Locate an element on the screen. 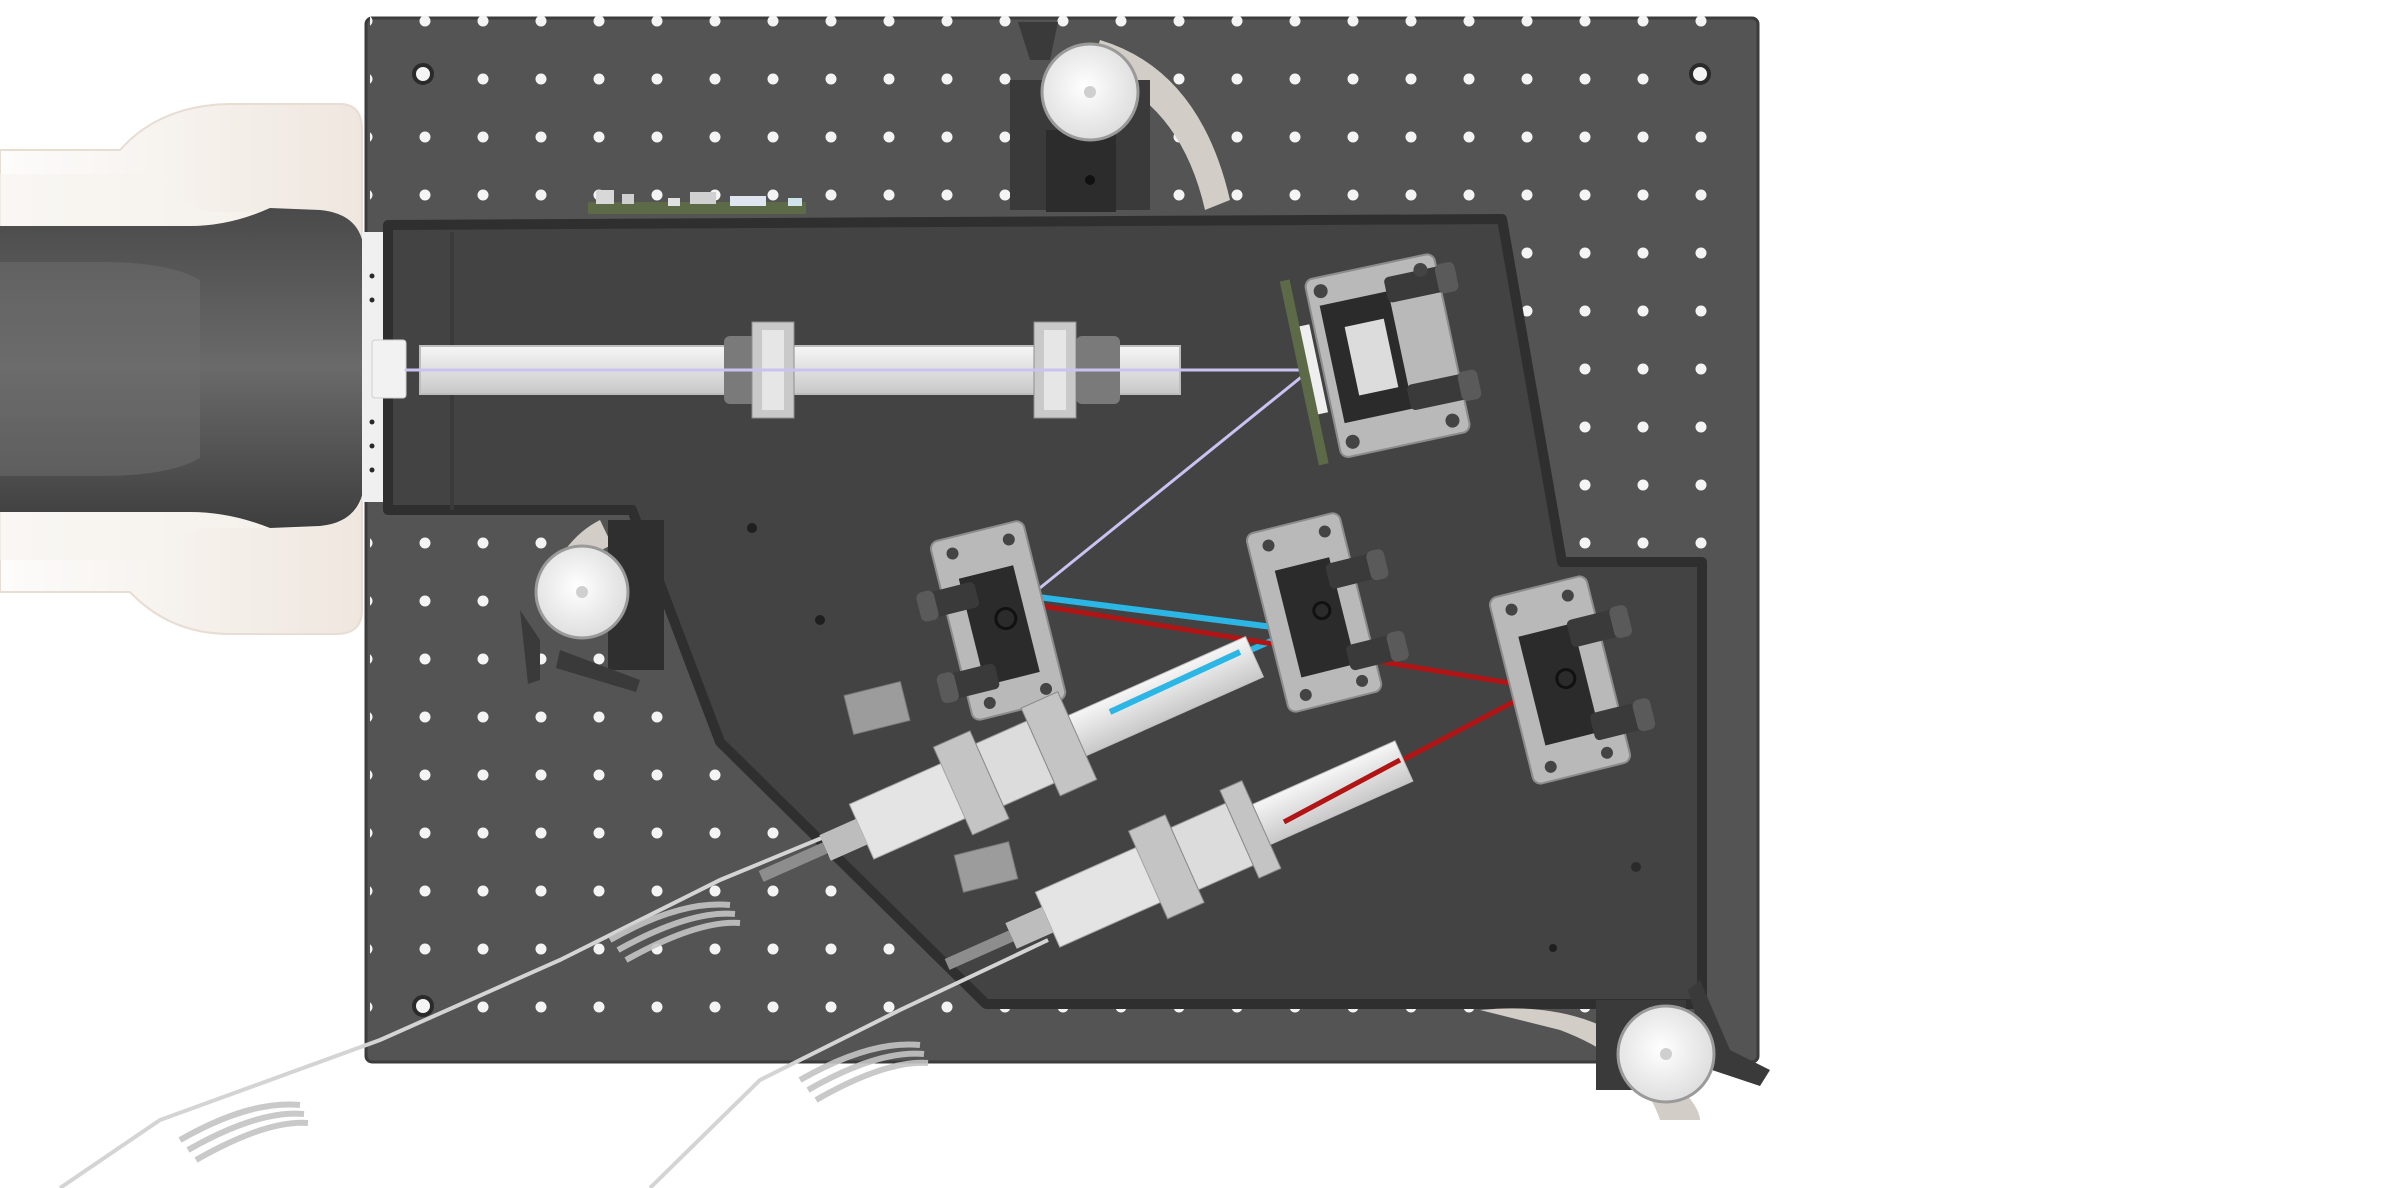 The image size is (2400, 1188). beam-red-in-rail is located at coordinates (1342, 791).